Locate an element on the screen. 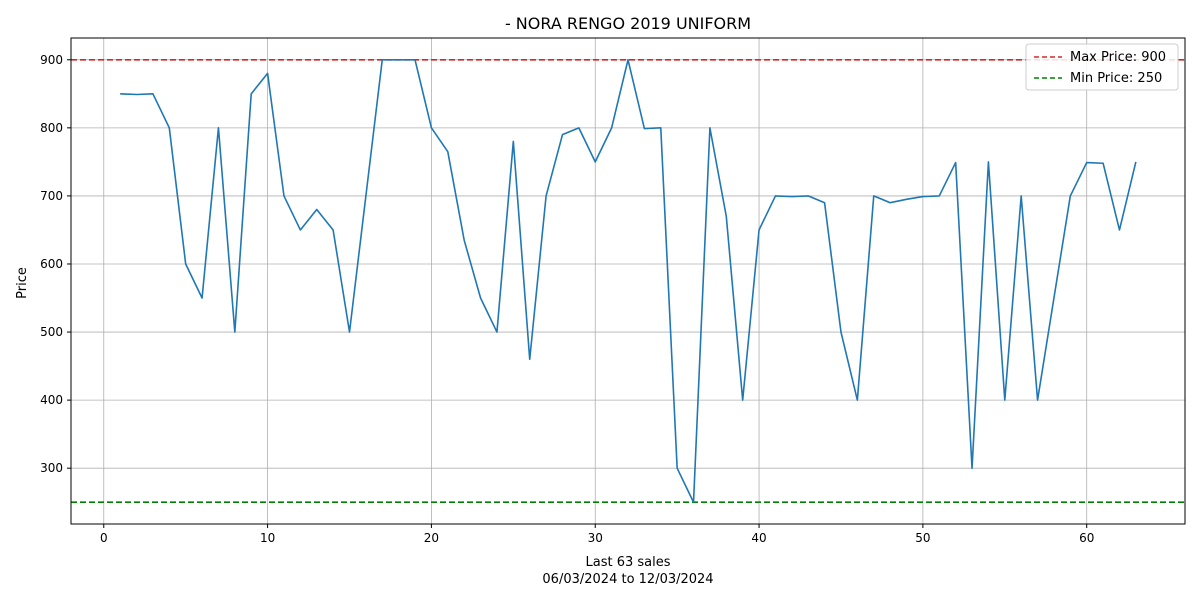 This screenshot has height=600, width=1200. x-tick-label: 40 is located at coordinates (758, 538).